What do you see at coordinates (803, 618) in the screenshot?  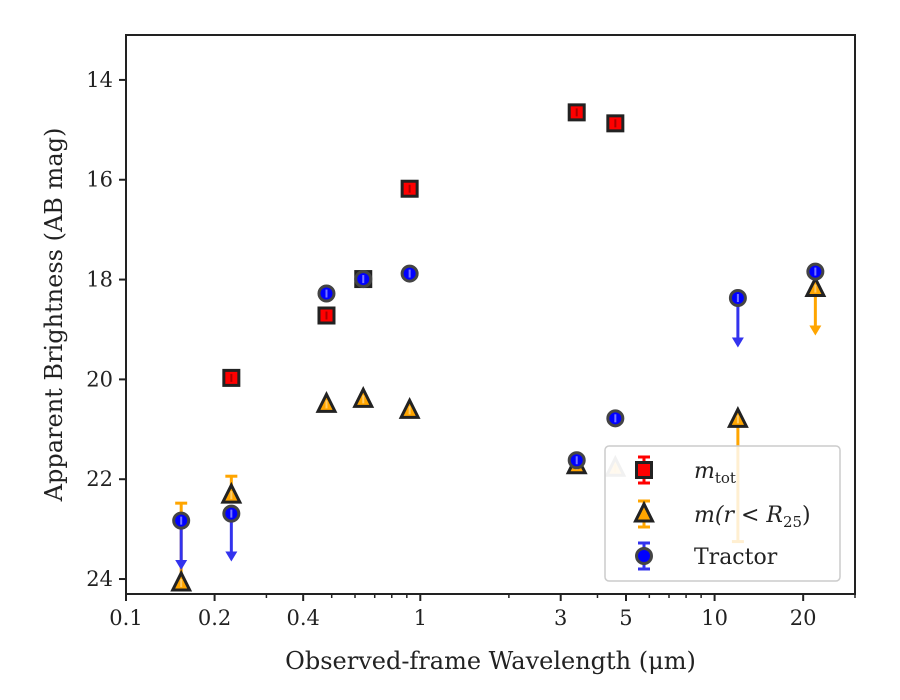 I see `x-tick-label-7: 20` at bounding box center [803, 618].